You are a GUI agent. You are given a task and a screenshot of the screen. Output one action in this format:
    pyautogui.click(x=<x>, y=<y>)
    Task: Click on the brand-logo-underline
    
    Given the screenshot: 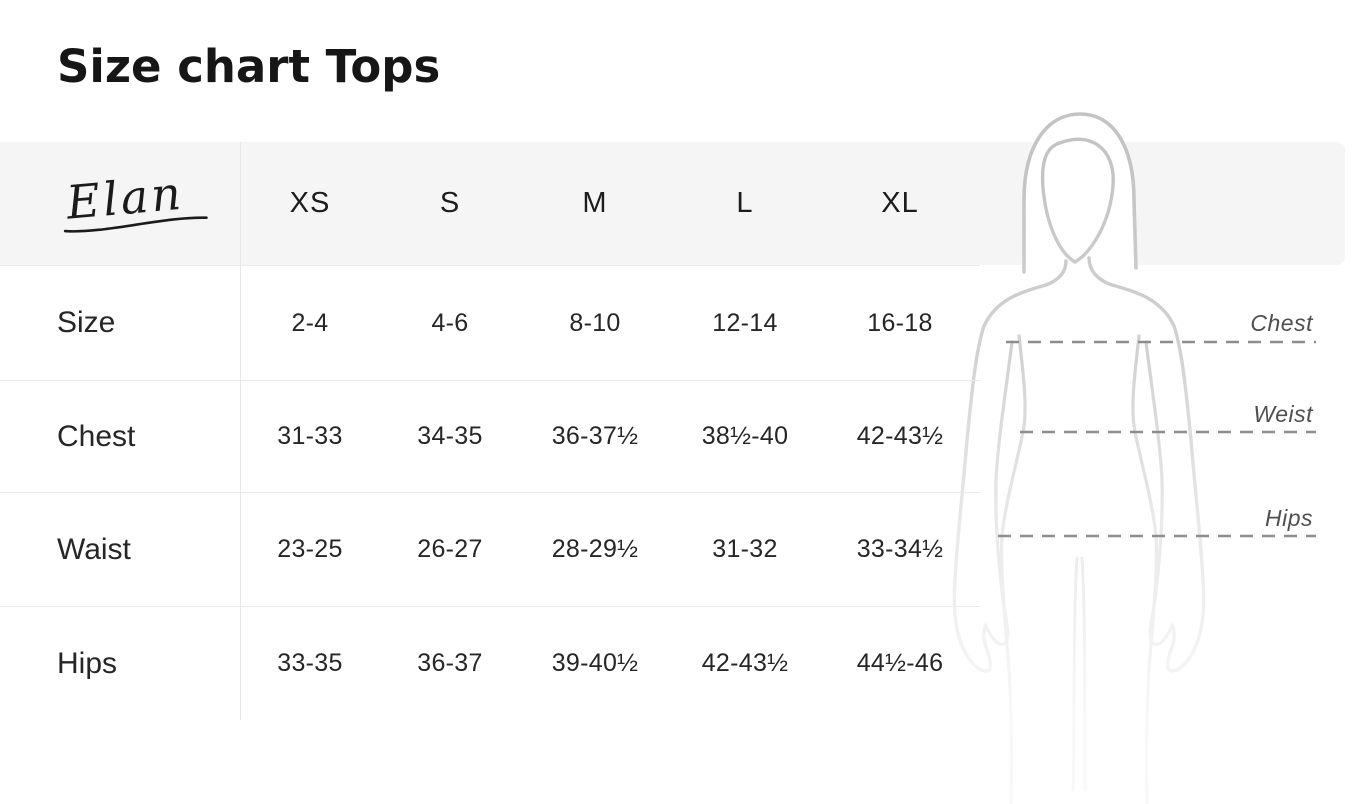 What is the action you would take?
    pyautogui.click(x=135, y=224)
    